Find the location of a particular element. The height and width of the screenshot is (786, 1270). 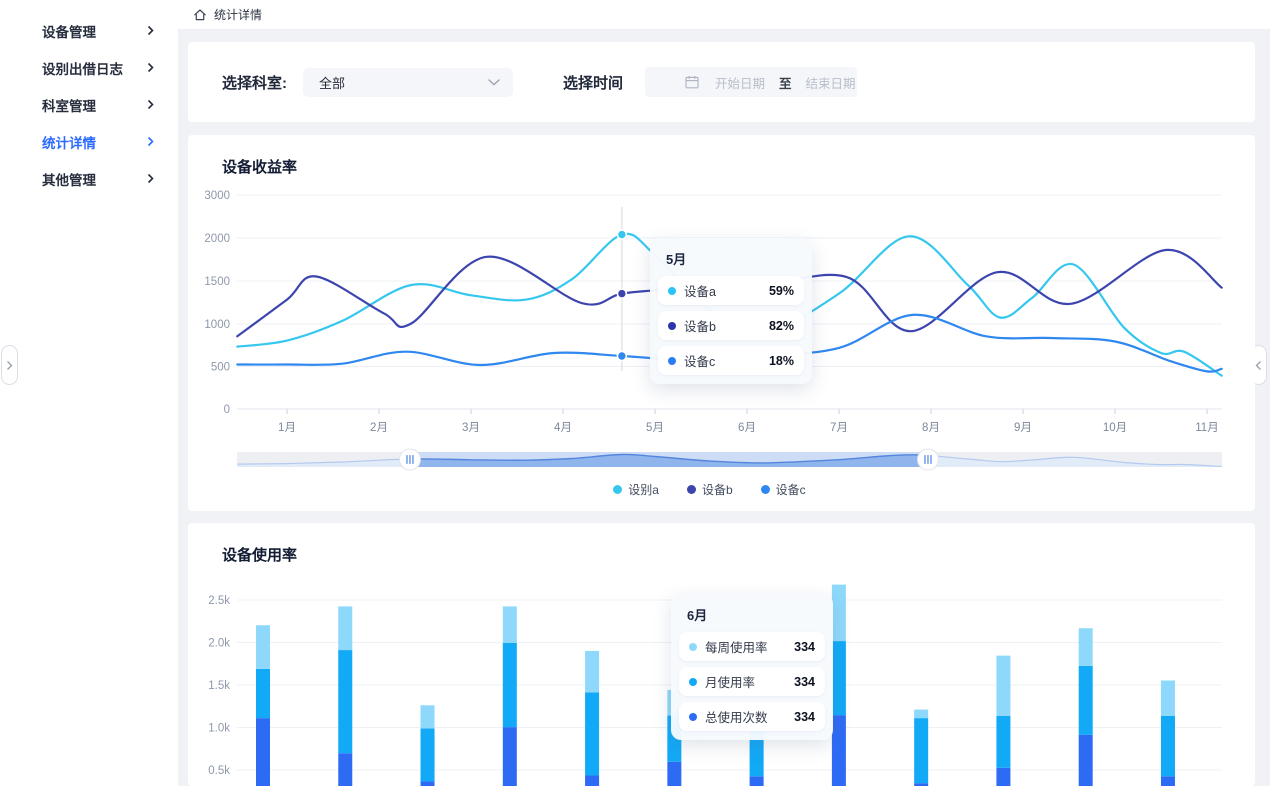

legend-label: 设别a is located at coordinates (643, 489).